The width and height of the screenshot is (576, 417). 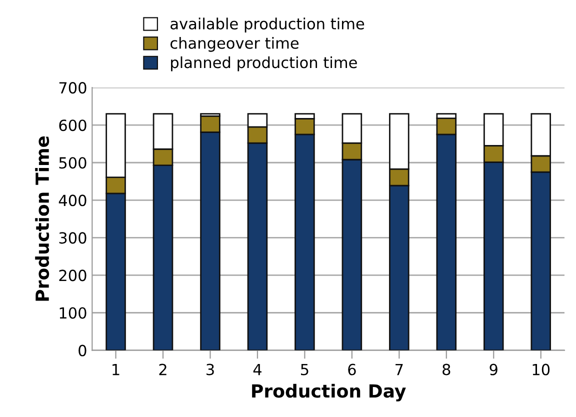 I want to click on x-tick-label: 7, so click(x=399, y=370).